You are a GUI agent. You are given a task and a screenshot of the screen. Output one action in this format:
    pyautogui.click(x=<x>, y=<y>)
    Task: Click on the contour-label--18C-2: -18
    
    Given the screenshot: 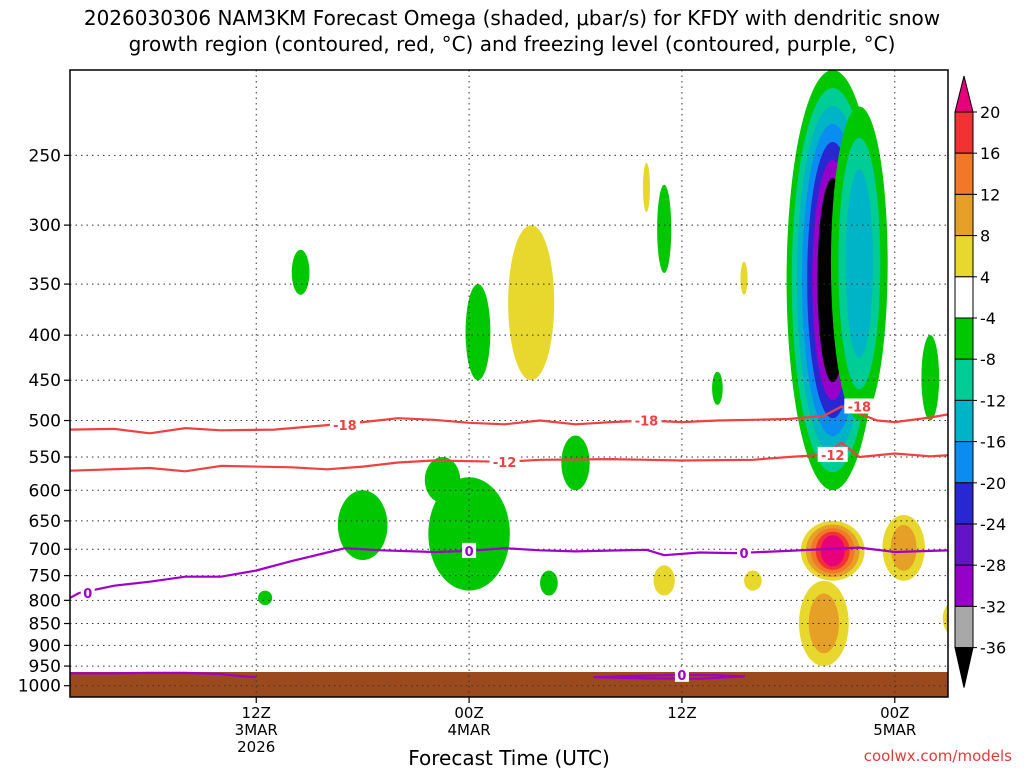 What is the action you would take?
    pyautogui.click(x=860, y=408)
    